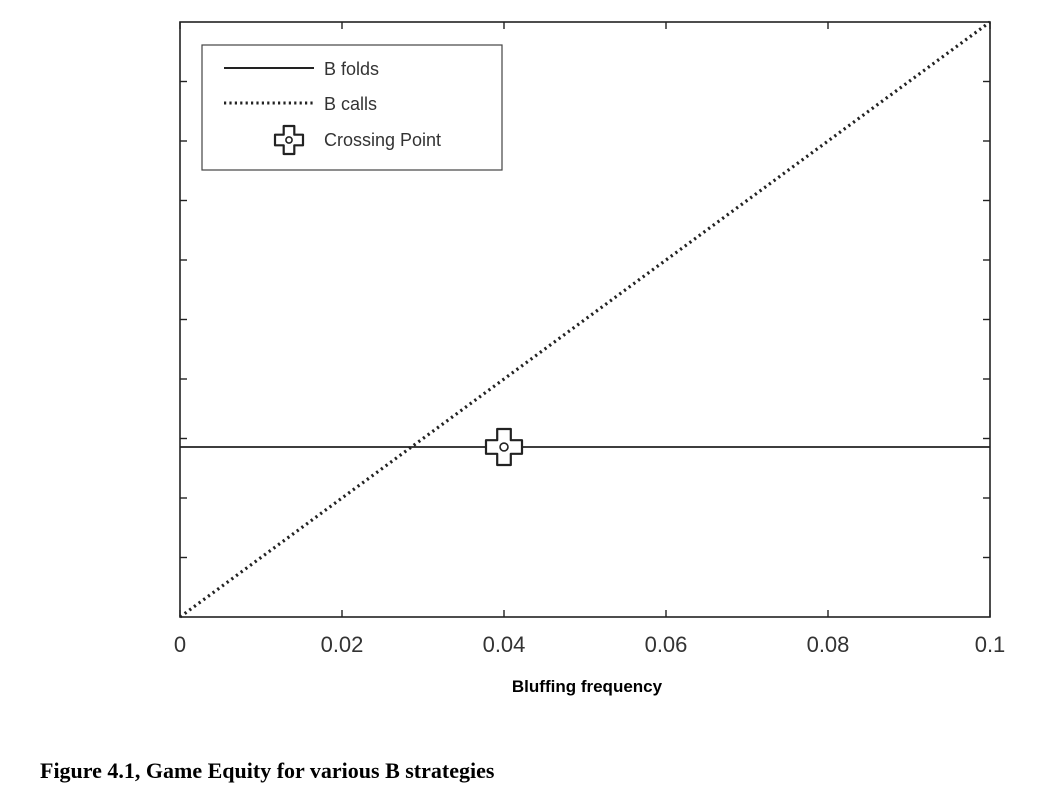 The width and height of the screenshot is (1060, 800). What do you see at coordinates (382, 140) in the screenshot?
I see `legend-label-crossing-point: Crossing Point` at bounding box center [382, 140].